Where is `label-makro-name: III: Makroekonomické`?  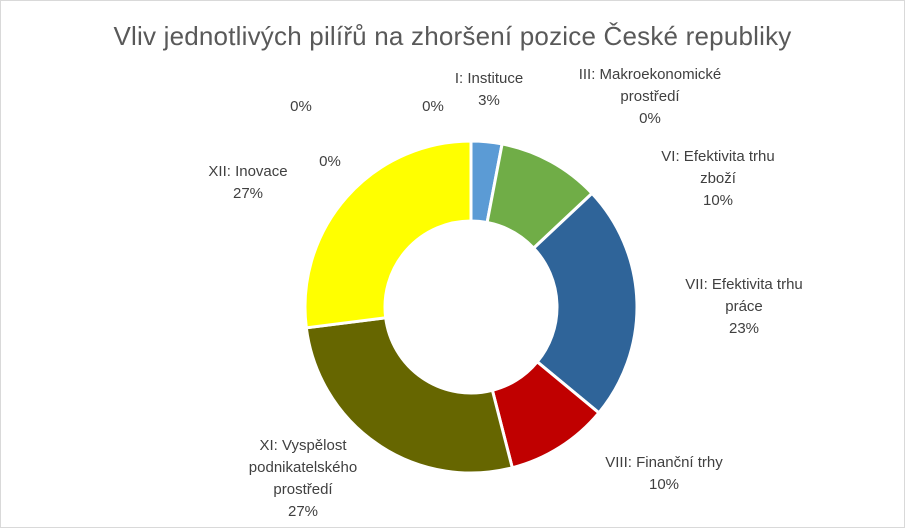
label-makro-name: III: Makroekonomické is located at coordinates (650, 74).